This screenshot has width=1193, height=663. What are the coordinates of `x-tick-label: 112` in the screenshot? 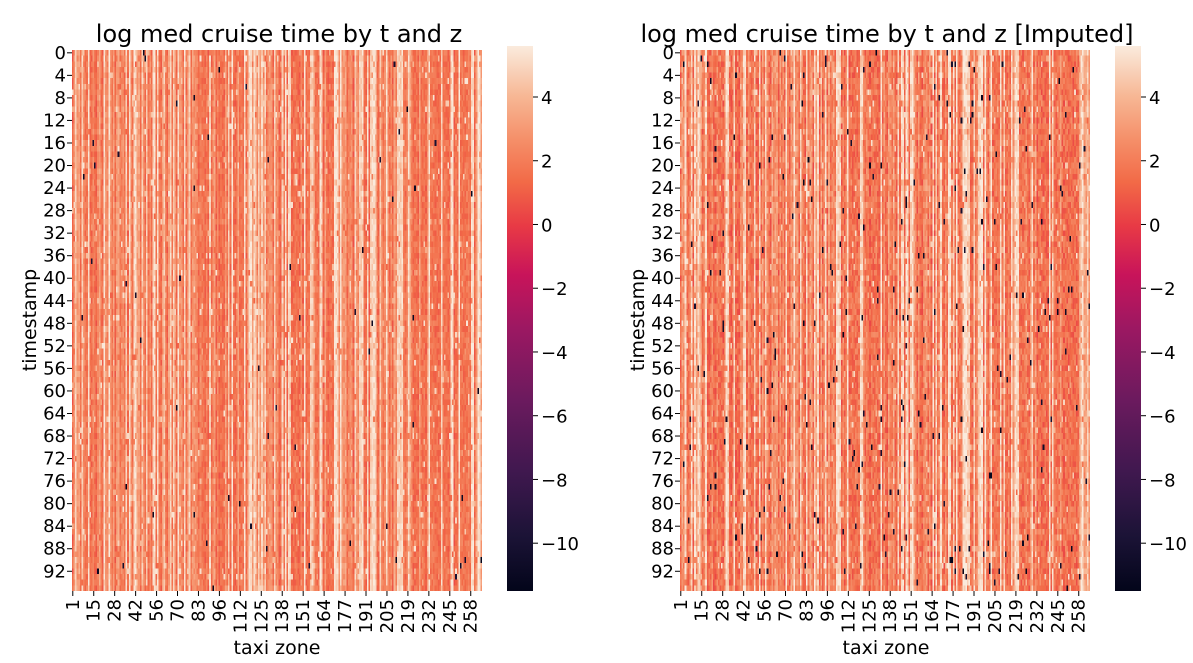 It's located at (240, 616).